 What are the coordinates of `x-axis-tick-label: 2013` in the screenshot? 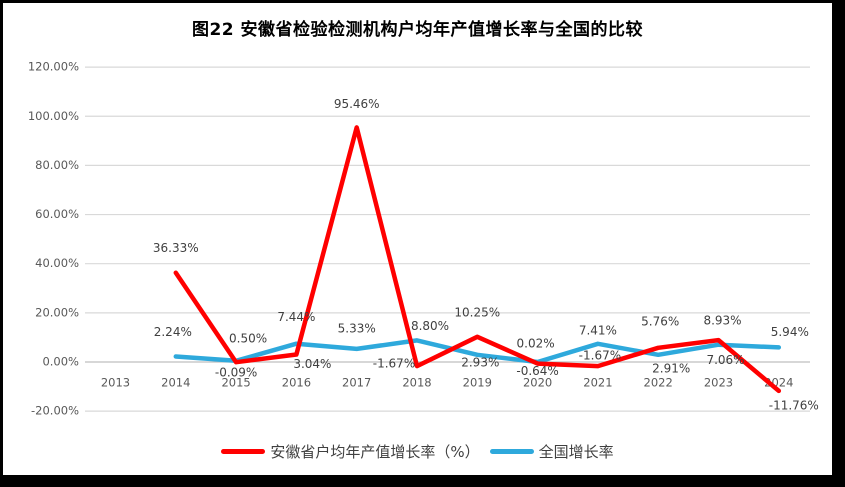 It's located at (115, 383).